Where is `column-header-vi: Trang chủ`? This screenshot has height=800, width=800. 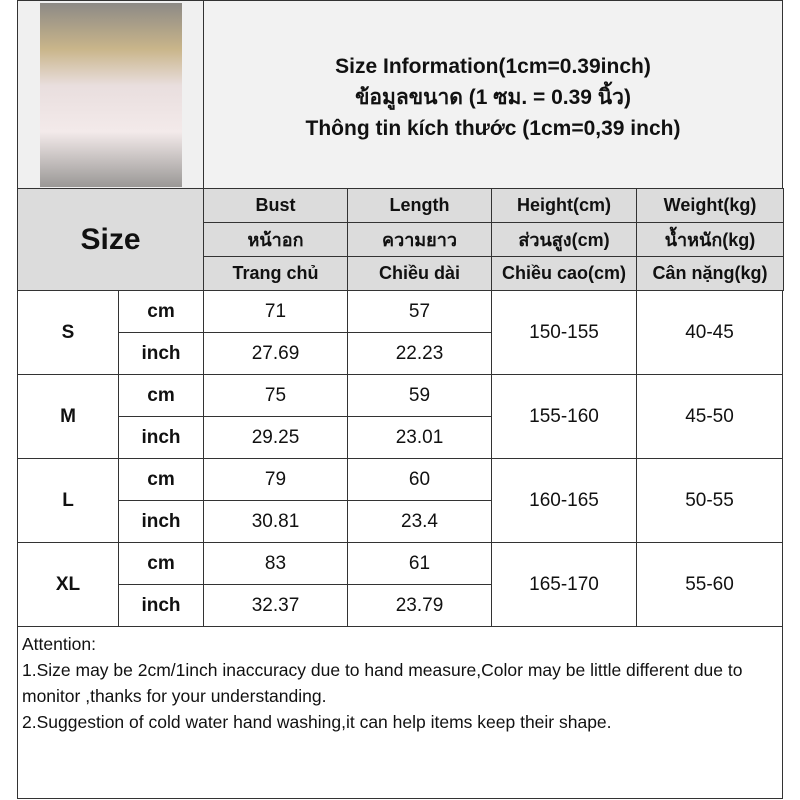
column-header-vi: Trang chủ is located at coordinates (275, 273).